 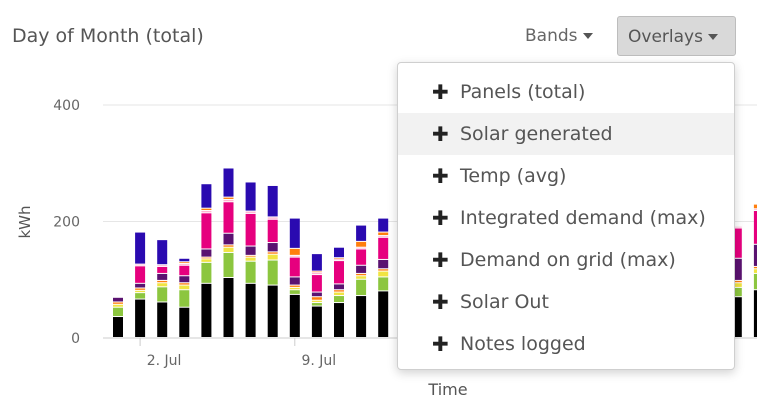 What do you see at coordinates (566, 92) in the screenshot?
I see `overlay-menu-item: ✚ Panels (total)` at bounding box center [566, 92].